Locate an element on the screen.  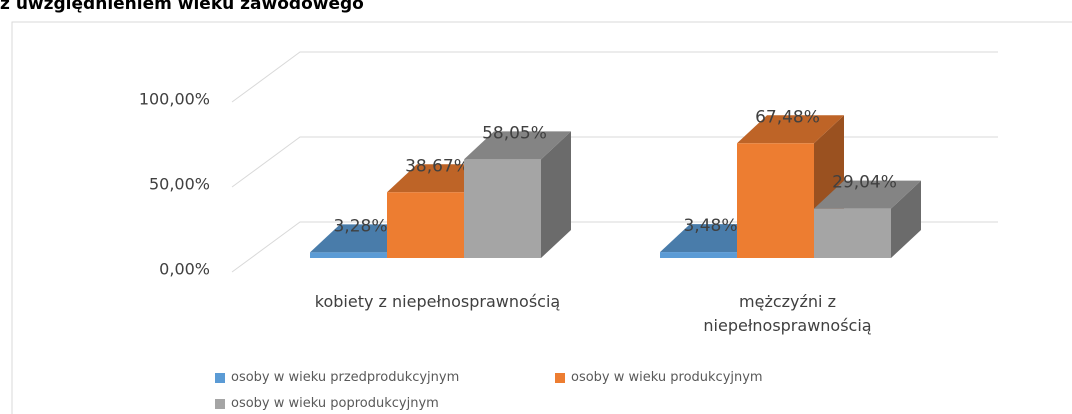
legend-item: osoby w wieku produkcyjnym is located at coordinates (659, 377).